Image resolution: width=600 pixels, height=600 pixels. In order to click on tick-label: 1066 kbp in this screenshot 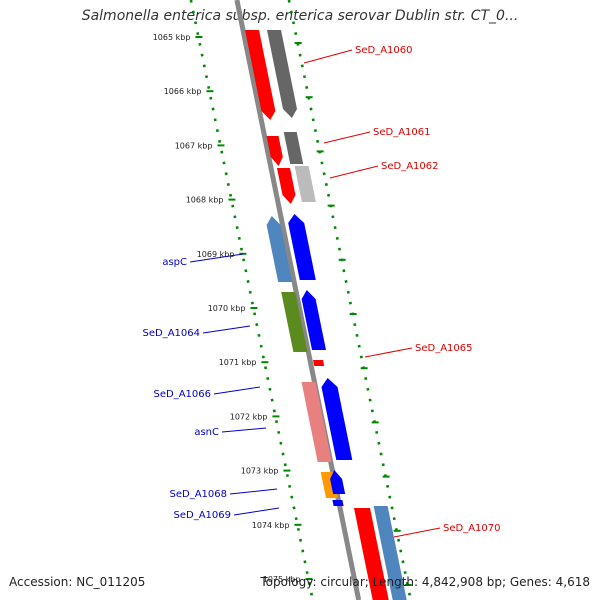, I will do `click(183, 91)`.